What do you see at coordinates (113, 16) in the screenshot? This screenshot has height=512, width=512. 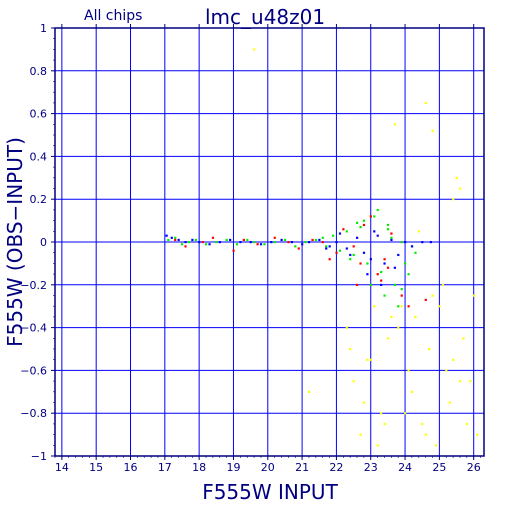 I see `chart-subtitle: All chips` at bounding box center [113, 16].